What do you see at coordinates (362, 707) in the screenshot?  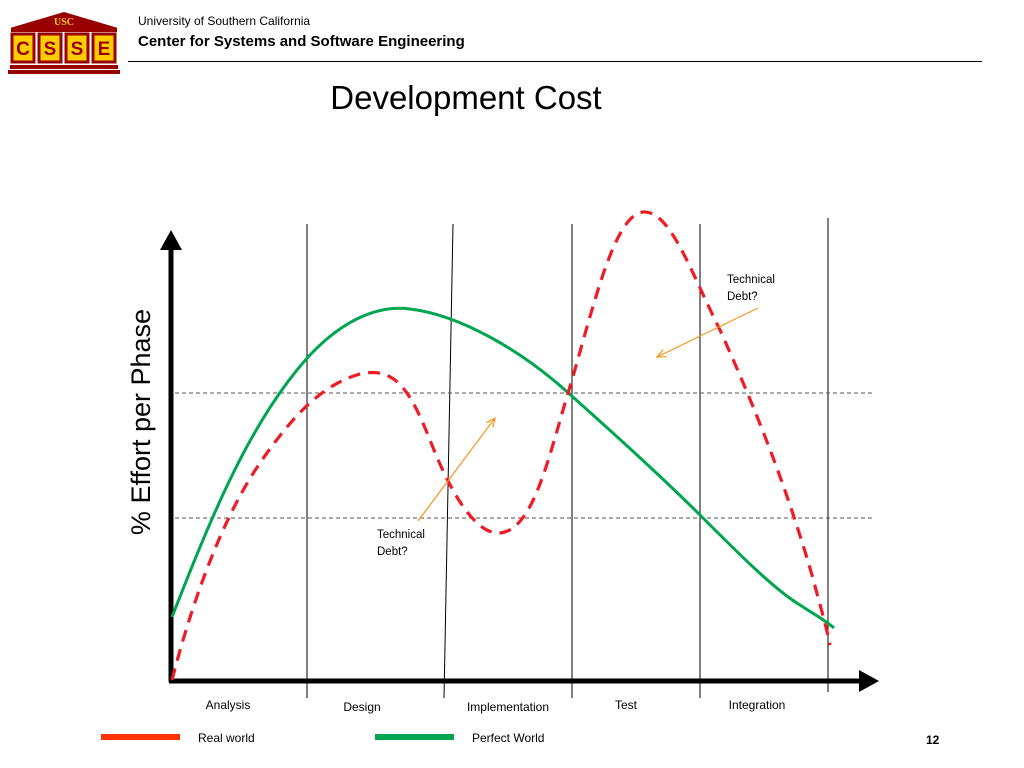 I see `phase-label-design: Design` at bounding box center [362, 707].